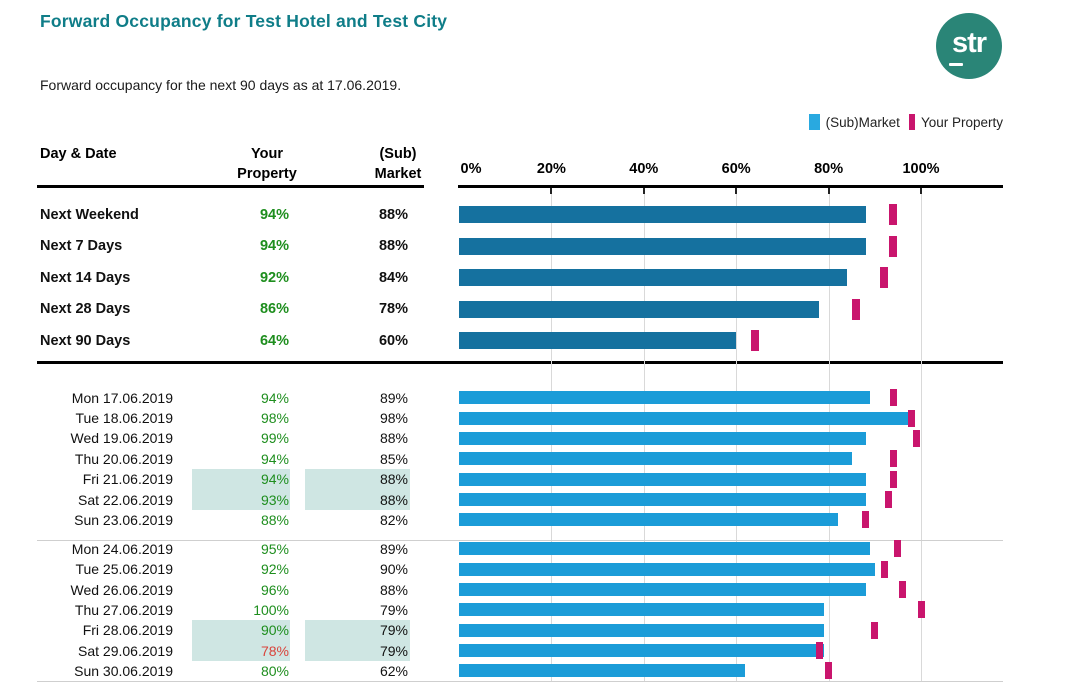 This screenshot has height=688, width=1083. What do you see at coordinates (123, 458) in the screenshot?
I see `row-day-date-label: Thu 20.06.2019` at bounding box center [123, 458].